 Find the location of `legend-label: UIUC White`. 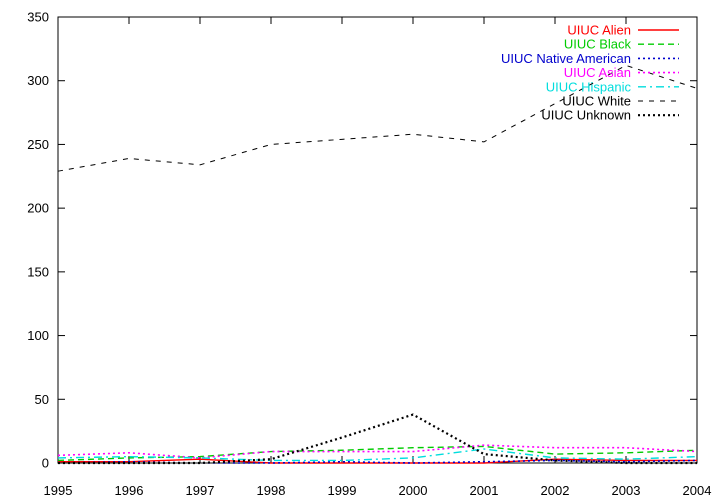

legend-label: UIUC White is located at coordinates (596, 101).